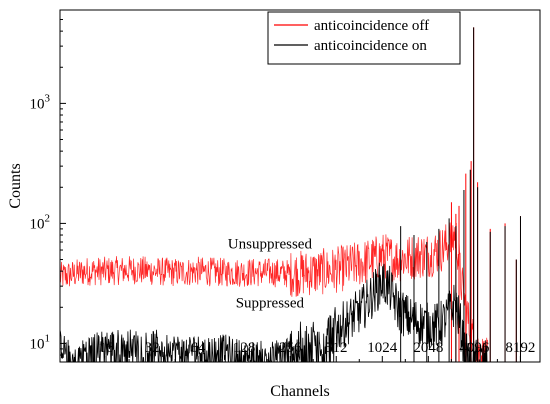 Image resolution: width=550 pixels, height=404 pixels. Describe the element at coordinates (270, 273) in the screenshot. I see `annotations: Unsuppressed Suppressed` at that location.